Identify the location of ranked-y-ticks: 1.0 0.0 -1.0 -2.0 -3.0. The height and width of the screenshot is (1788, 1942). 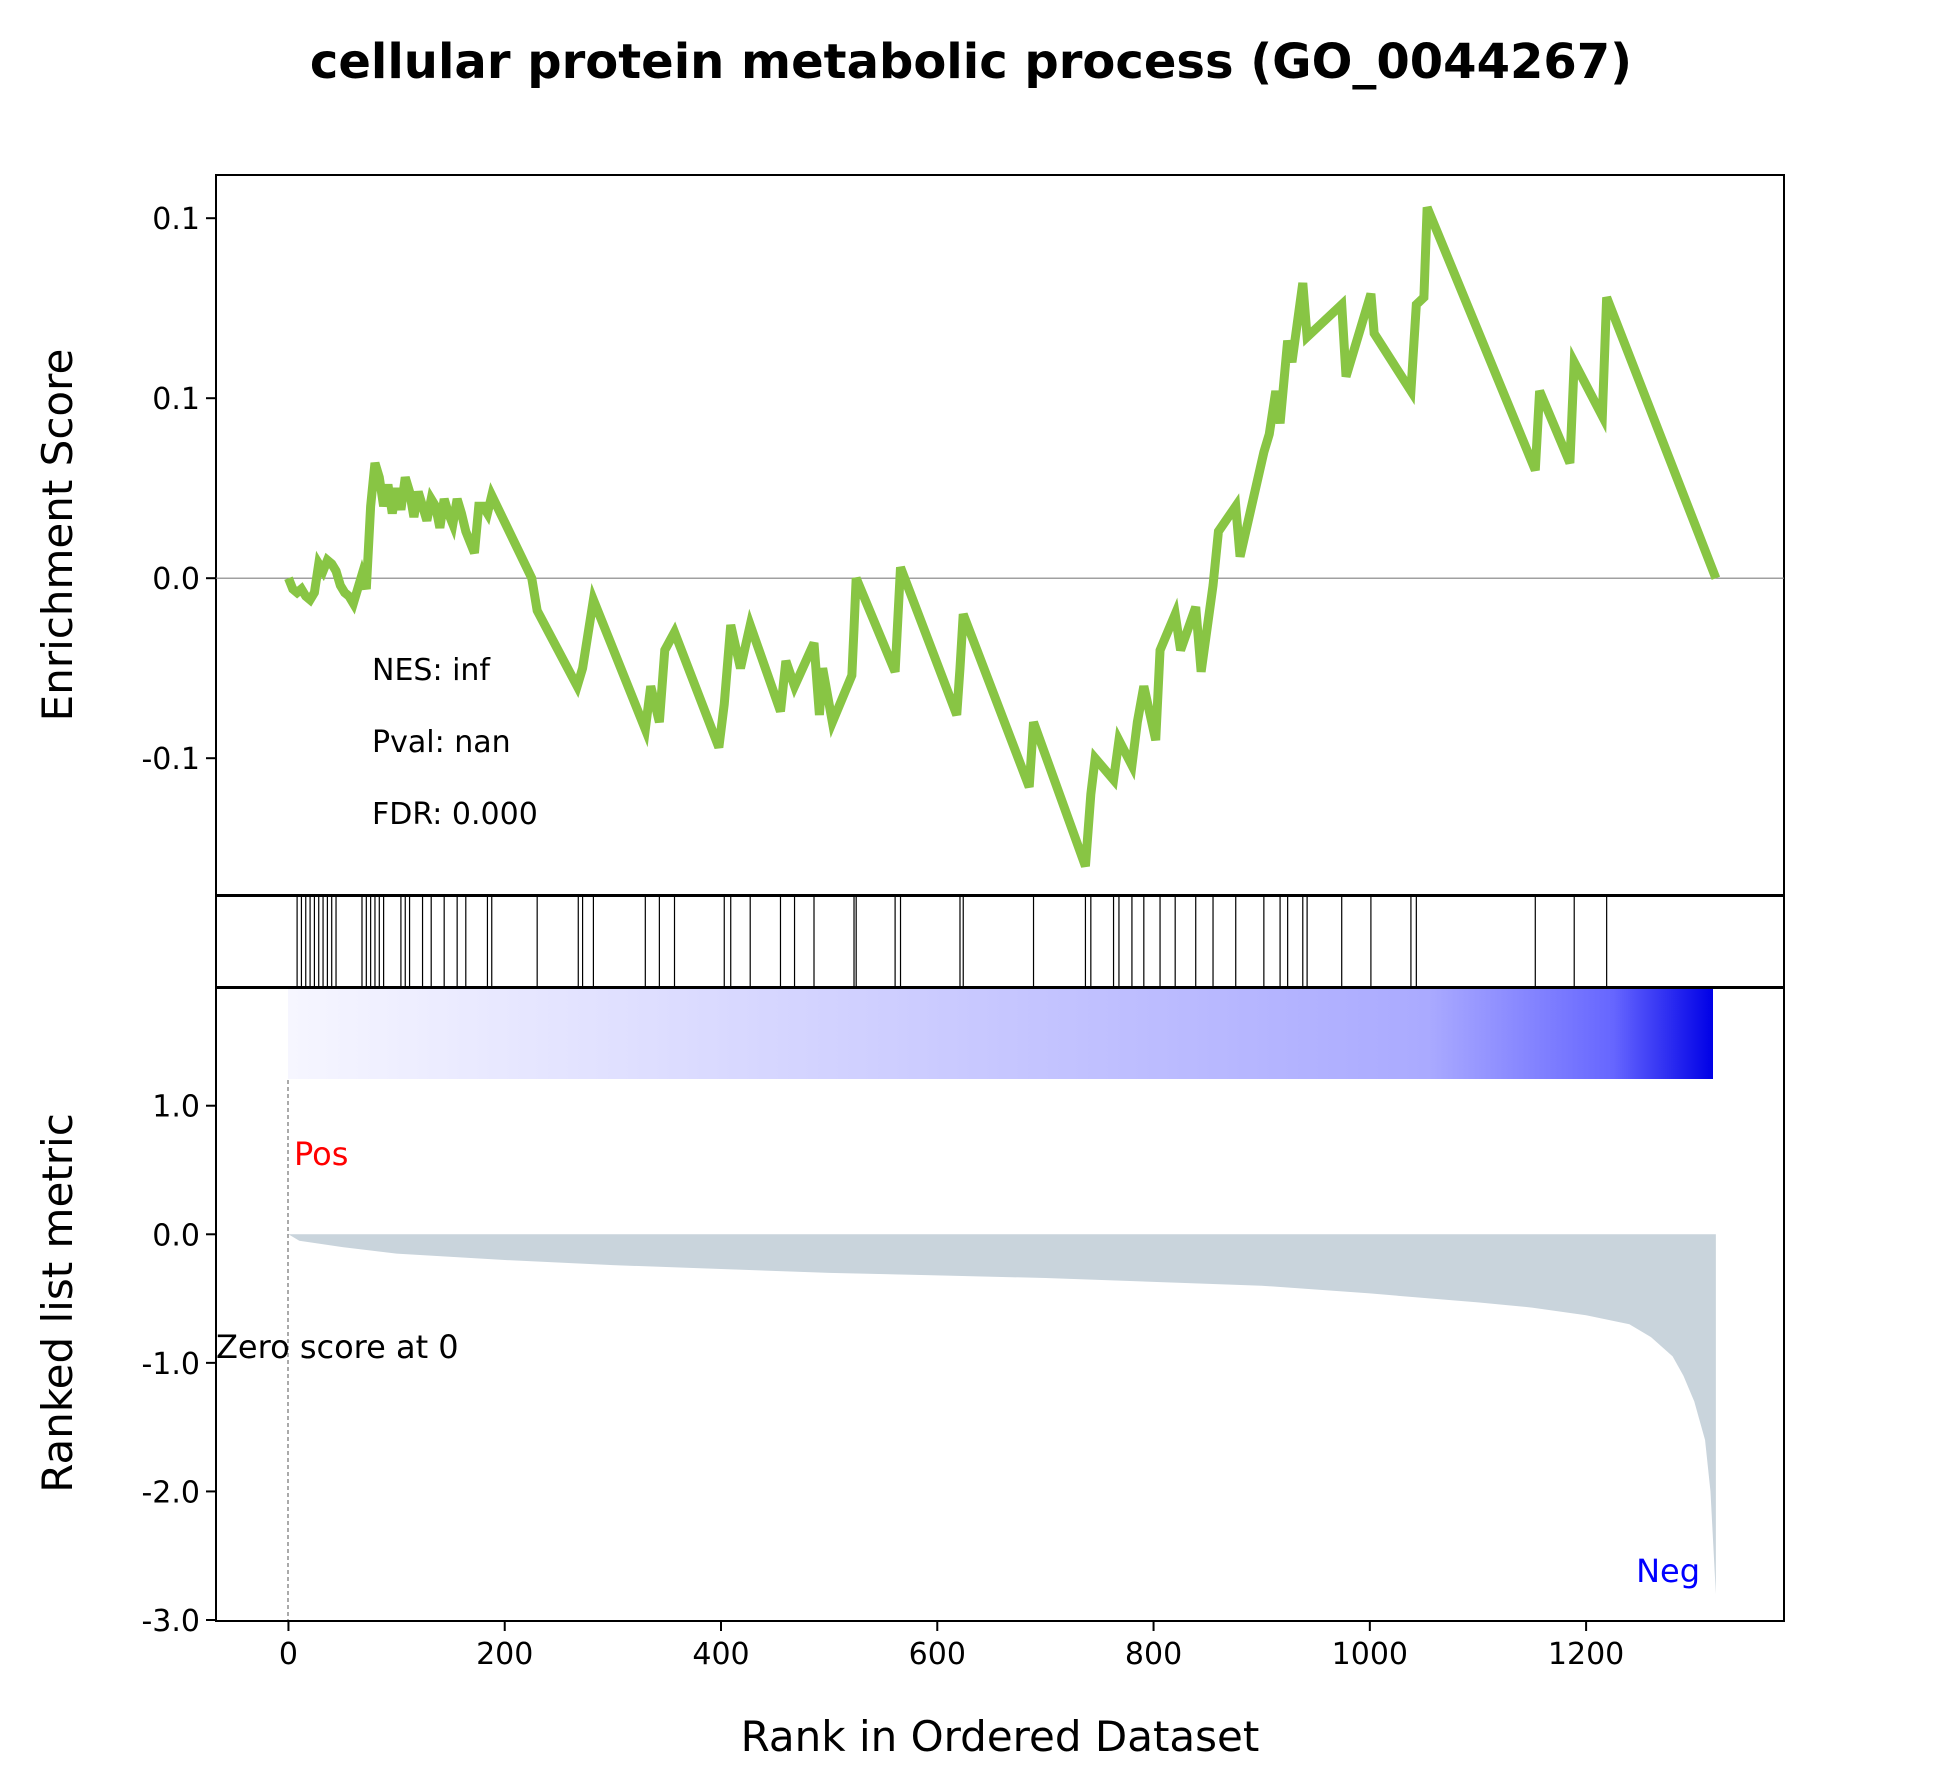
(178, 1364).